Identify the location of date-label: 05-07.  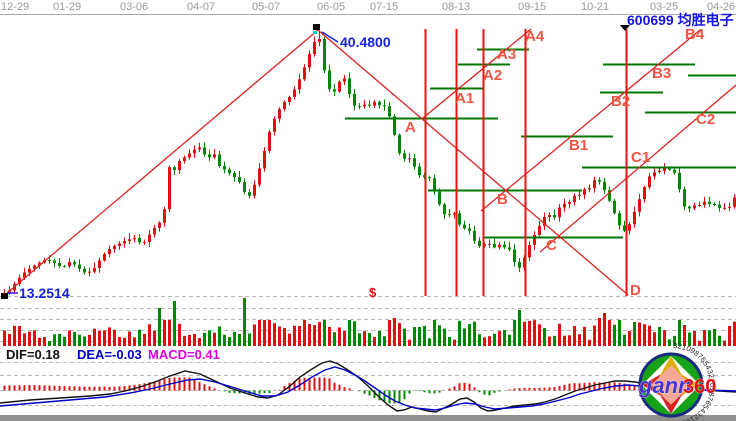
(266, 7).